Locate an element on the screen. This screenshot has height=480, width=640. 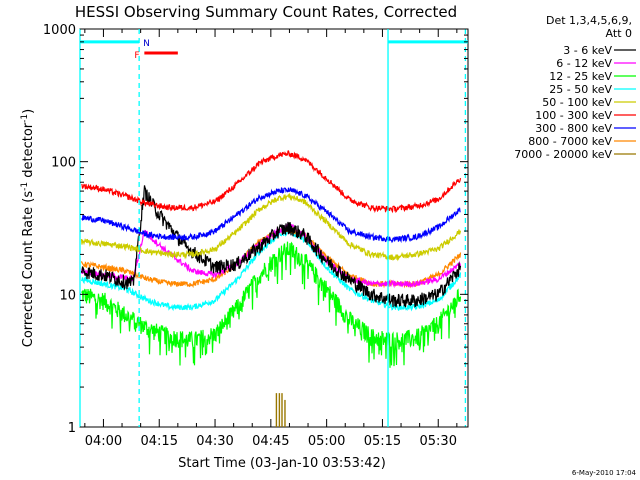
x-tick-label: 04:00 is located at coordinates (103, 441).